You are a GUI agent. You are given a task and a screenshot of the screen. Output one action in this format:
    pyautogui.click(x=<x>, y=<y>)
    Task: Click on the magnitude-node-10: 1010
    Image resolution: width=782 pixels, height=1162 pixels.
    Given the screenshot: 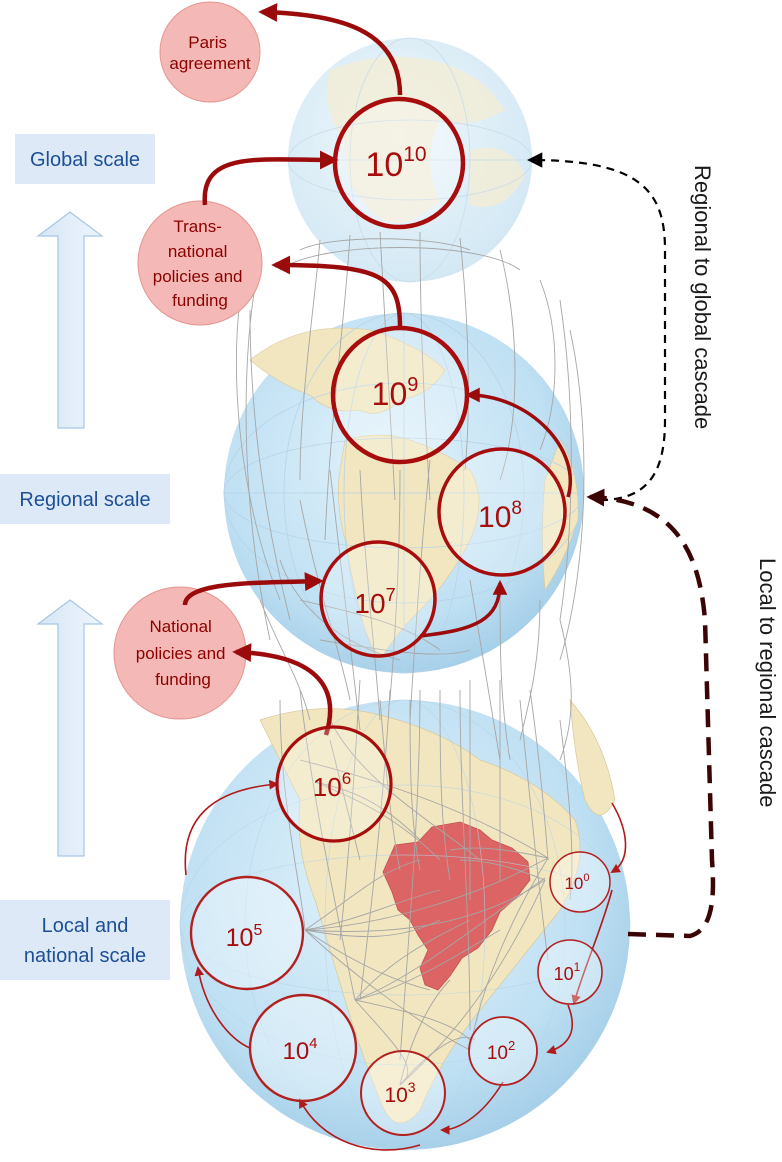 What is the action you would take?
    pyautogui.click(x=399, y=163)
    